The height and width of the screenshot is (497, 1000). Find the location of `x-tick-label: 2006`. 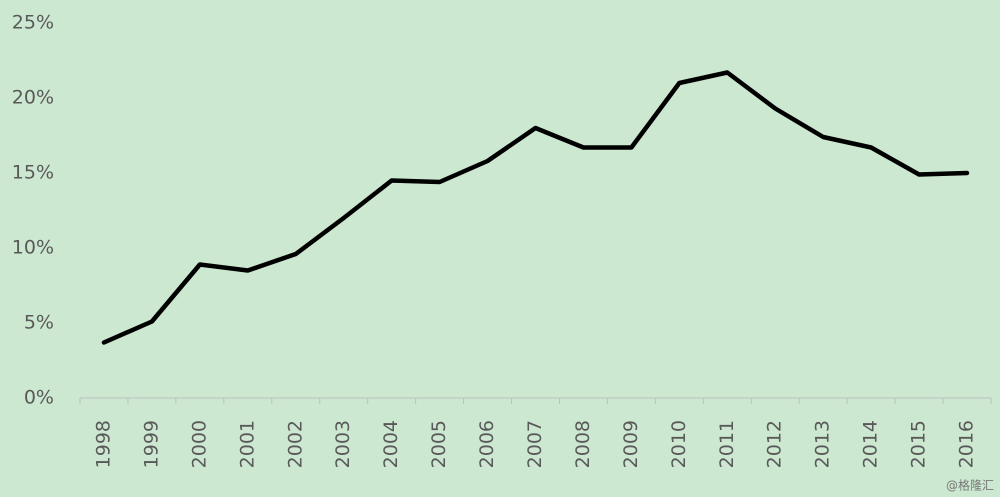

x-tick-label: 2006 is located at coordinates (487, 444).